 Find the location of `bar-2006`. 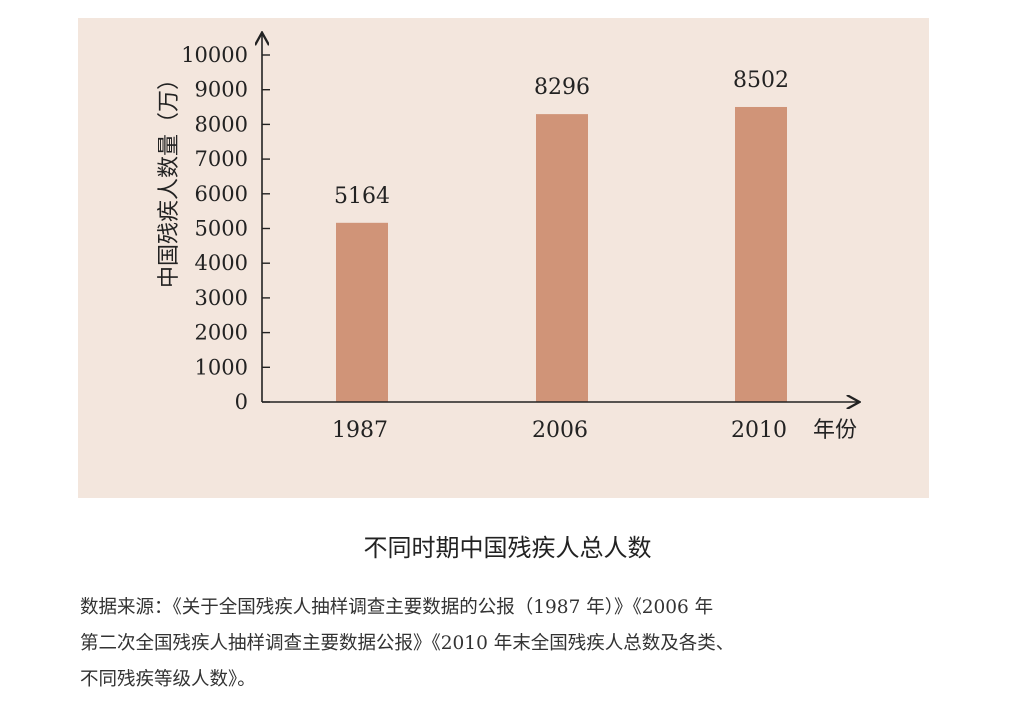

bar-2006 is located at coordinates (562, 258).